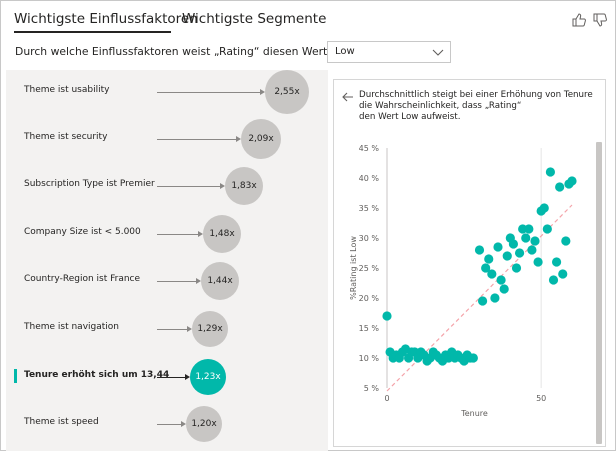 This screenshot has width=616, height=451. I want to click on chevron-down-icon, so click(438, 52).